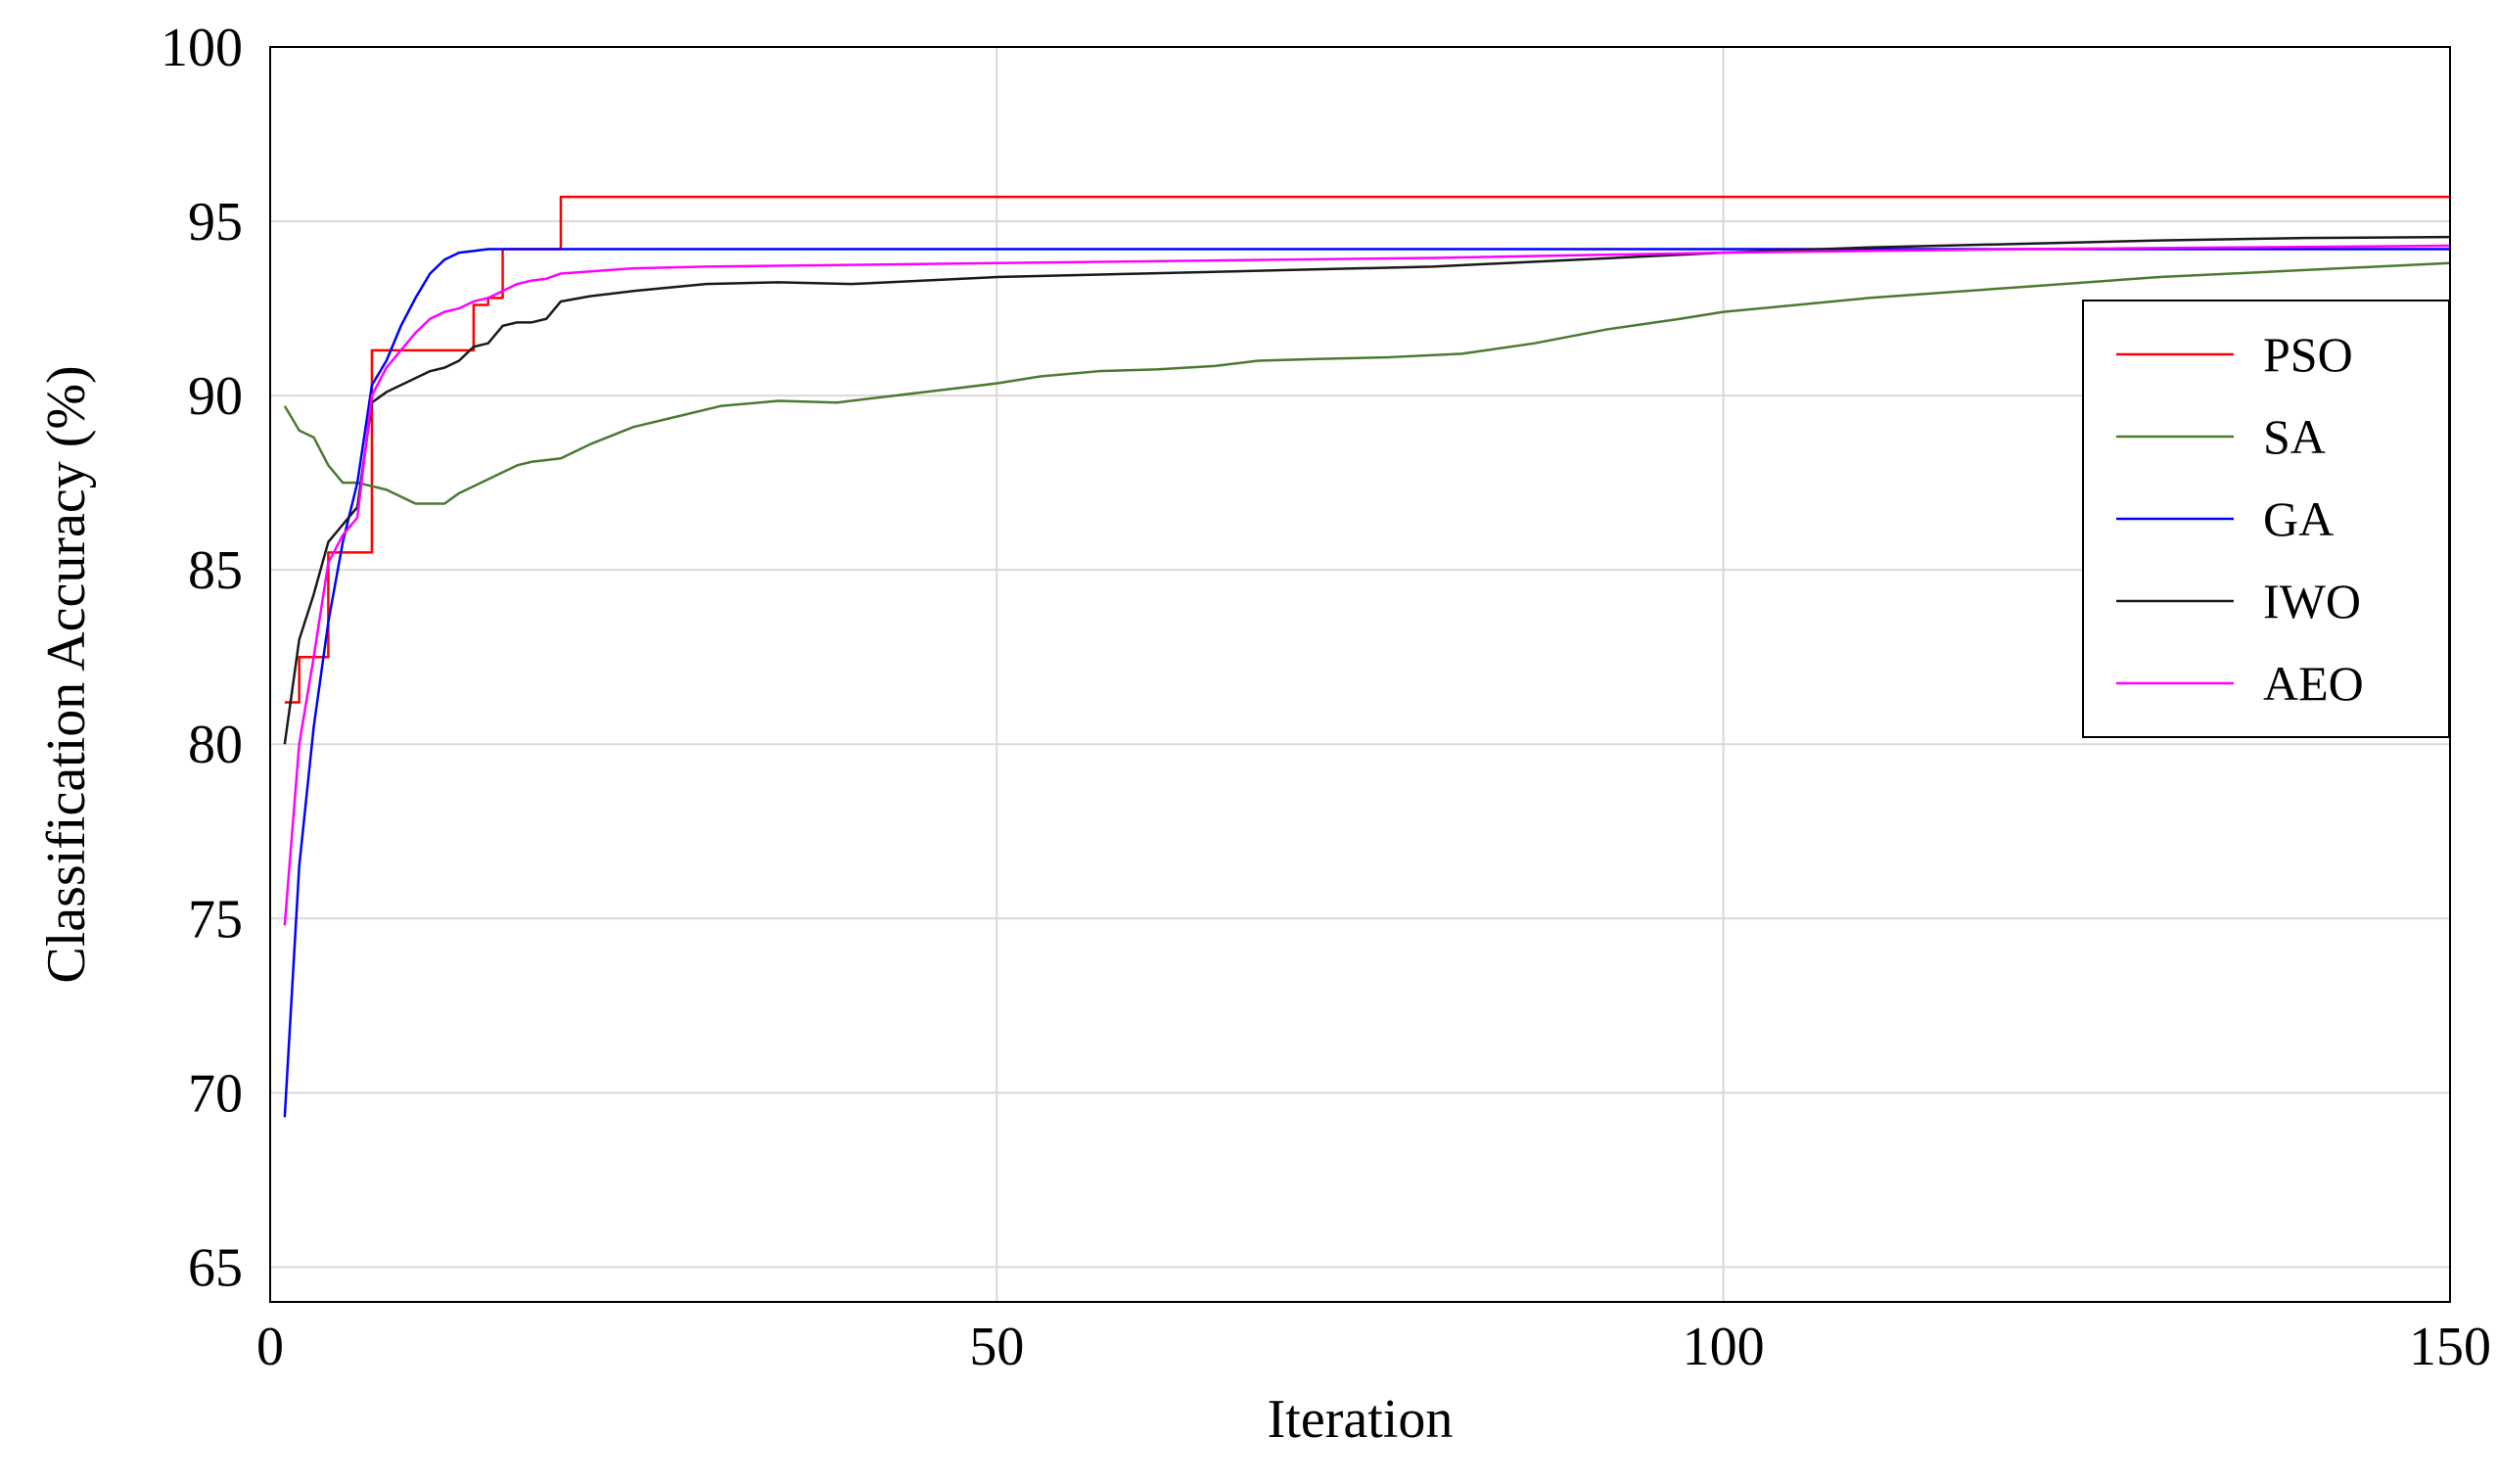  What do you see at coordinates (2308, 354) in the screenshot?
I see `legend-label: PSO` at bounding box center [2308, 354].